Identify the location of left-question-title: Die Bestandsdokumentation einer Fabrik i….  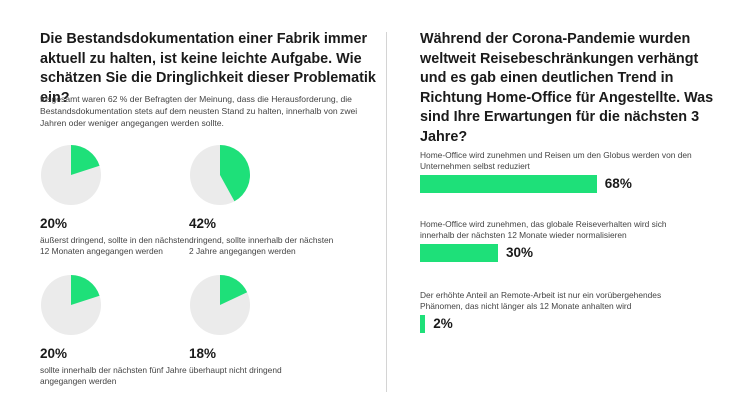
(208, 68).